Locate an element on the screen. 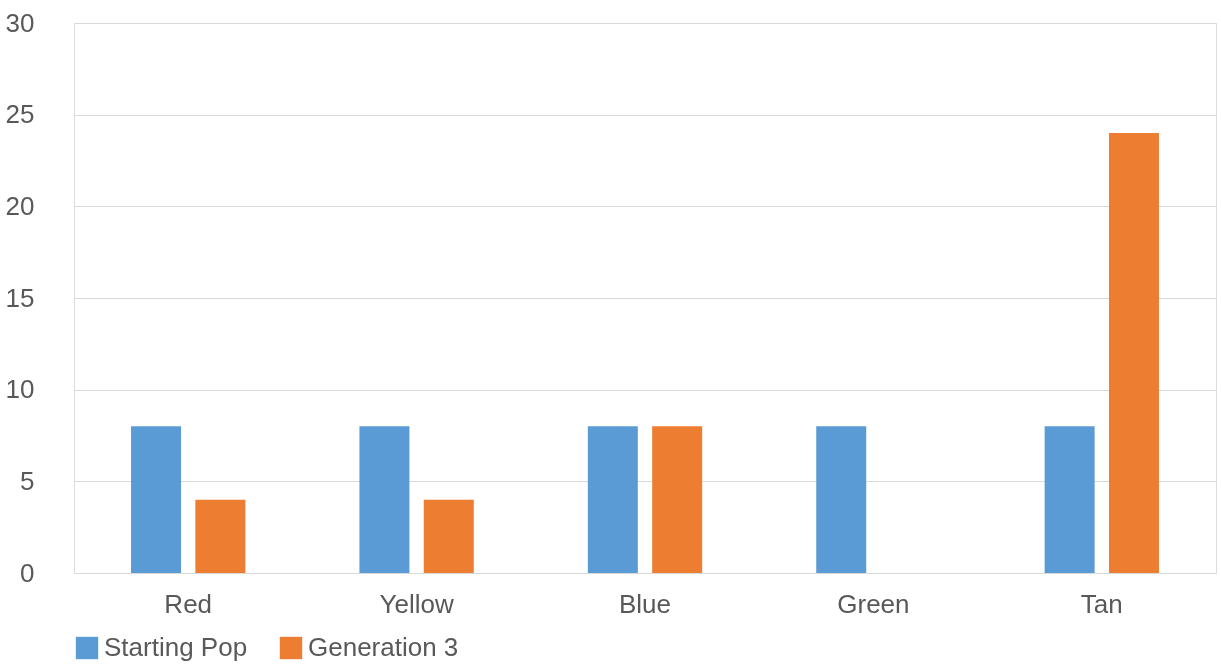 This screenshot has width=1221, height=666. x-tick-label: Yellow is located at coordinates (416, 603).